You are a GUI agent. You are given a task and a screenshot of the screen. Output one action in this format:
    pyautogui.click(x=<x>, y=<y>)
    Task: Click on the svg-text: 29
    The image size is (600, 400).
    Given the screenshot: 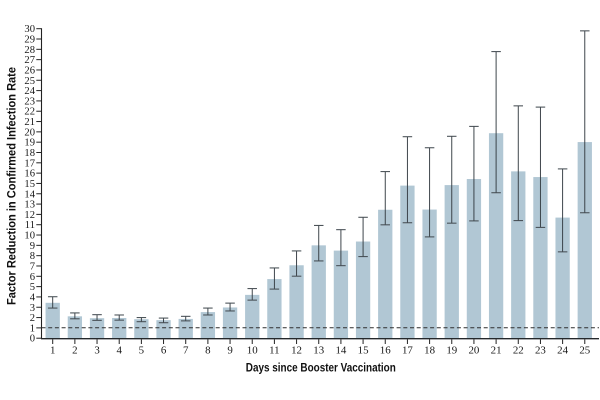 What is the action you would take?
    pyautogui.click(x=29, y=40)
    